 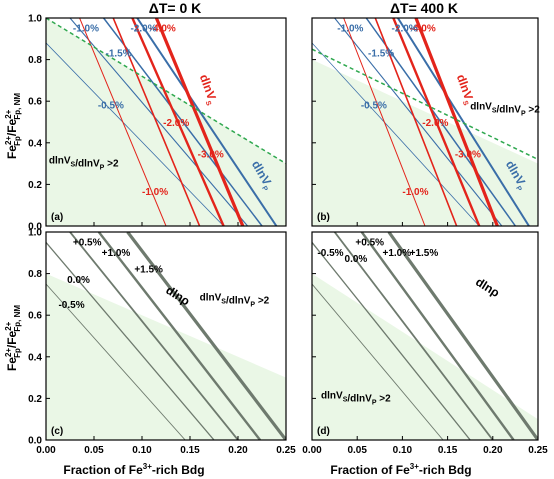 What do you see at coordinates (133, 469) in the screenshot?
I see `xlabel-left: Fraction of Fe3+-rich Bdg` at bounding box center [133, 469].